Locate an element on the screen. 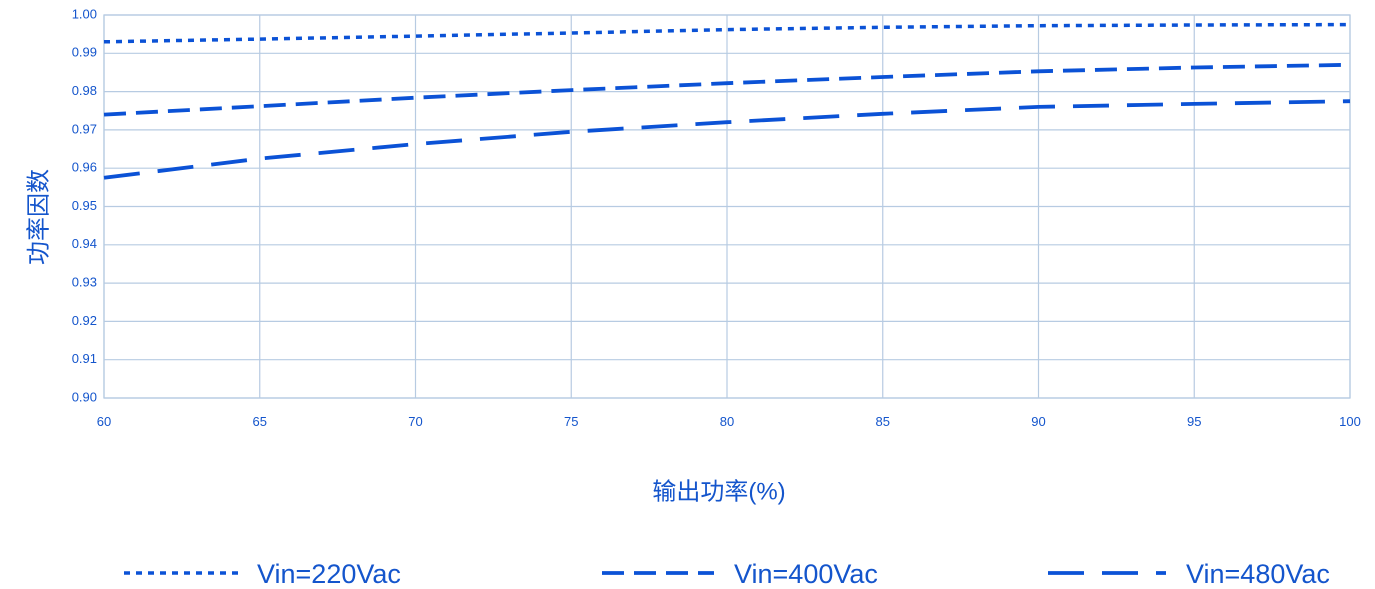  y-tick-label: 0.94 is located at coordinates (84, 243).